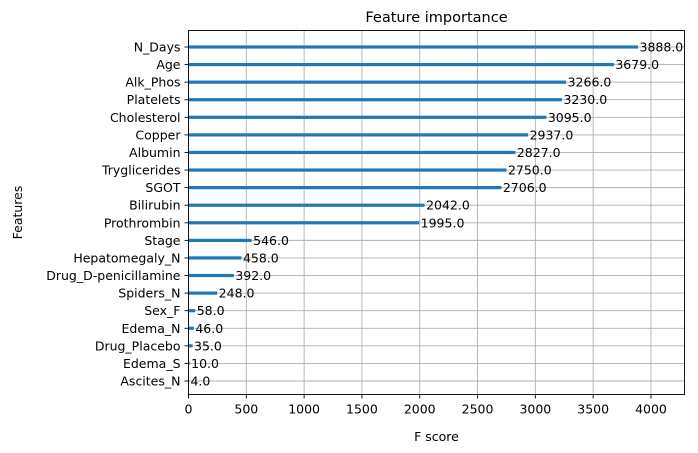 The image size is (698, 453). What do you see at coordinates (142, 222) in the screenshot?
I see `y-tick-label: Prothrombin` at bounding box center [142, 222].